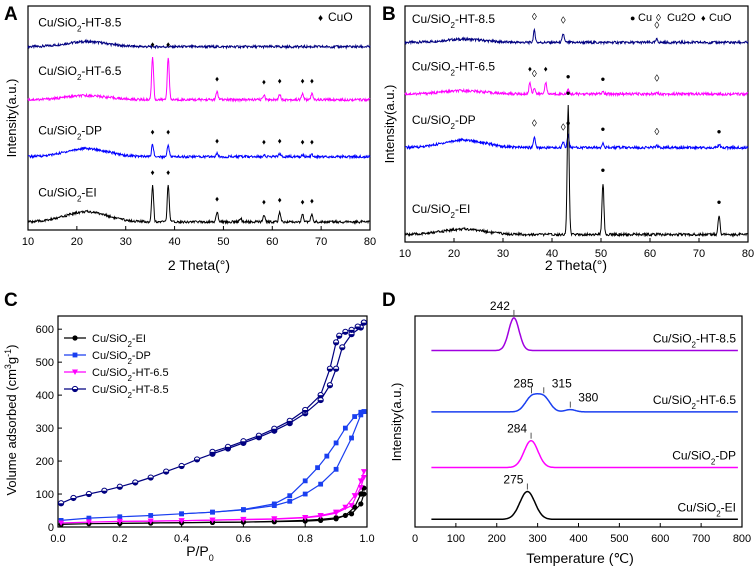 Image resolution: width=754 pixels, height=573 pixels. I want to click on x-tick-label: 20, so click(454, 254).